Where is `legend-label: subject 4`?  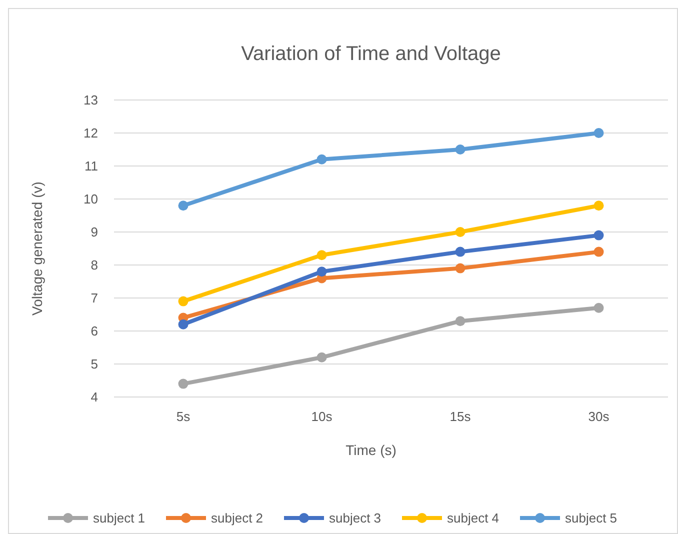 legend-label: subject 4 is located at coordinates (473, 518).